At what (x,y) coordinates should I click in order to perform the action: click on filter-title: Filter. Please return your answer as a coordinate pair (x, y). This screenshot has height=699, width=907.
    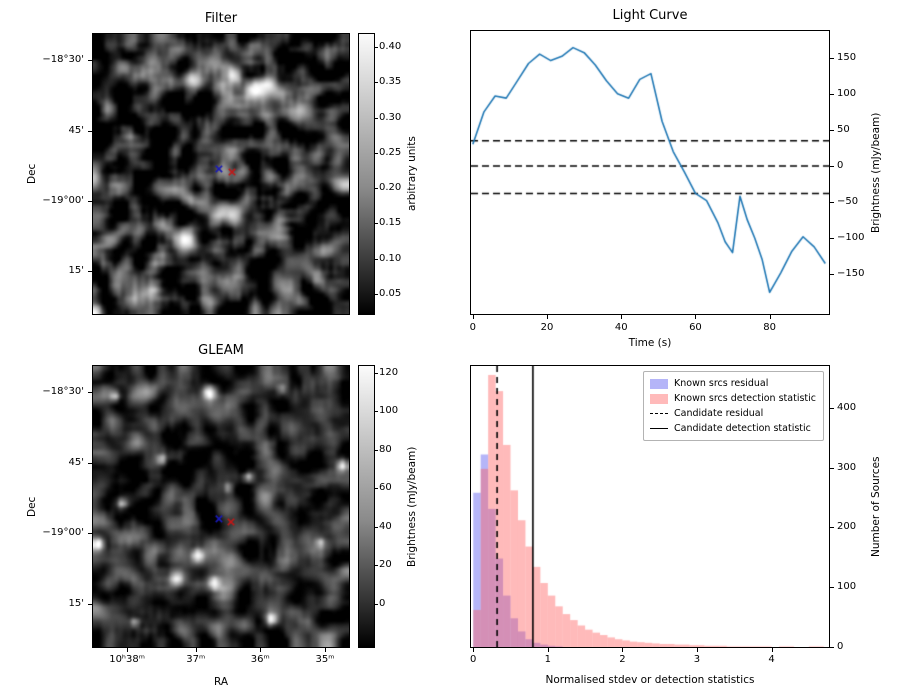
    Looking at the image, I should click on (221, 18).